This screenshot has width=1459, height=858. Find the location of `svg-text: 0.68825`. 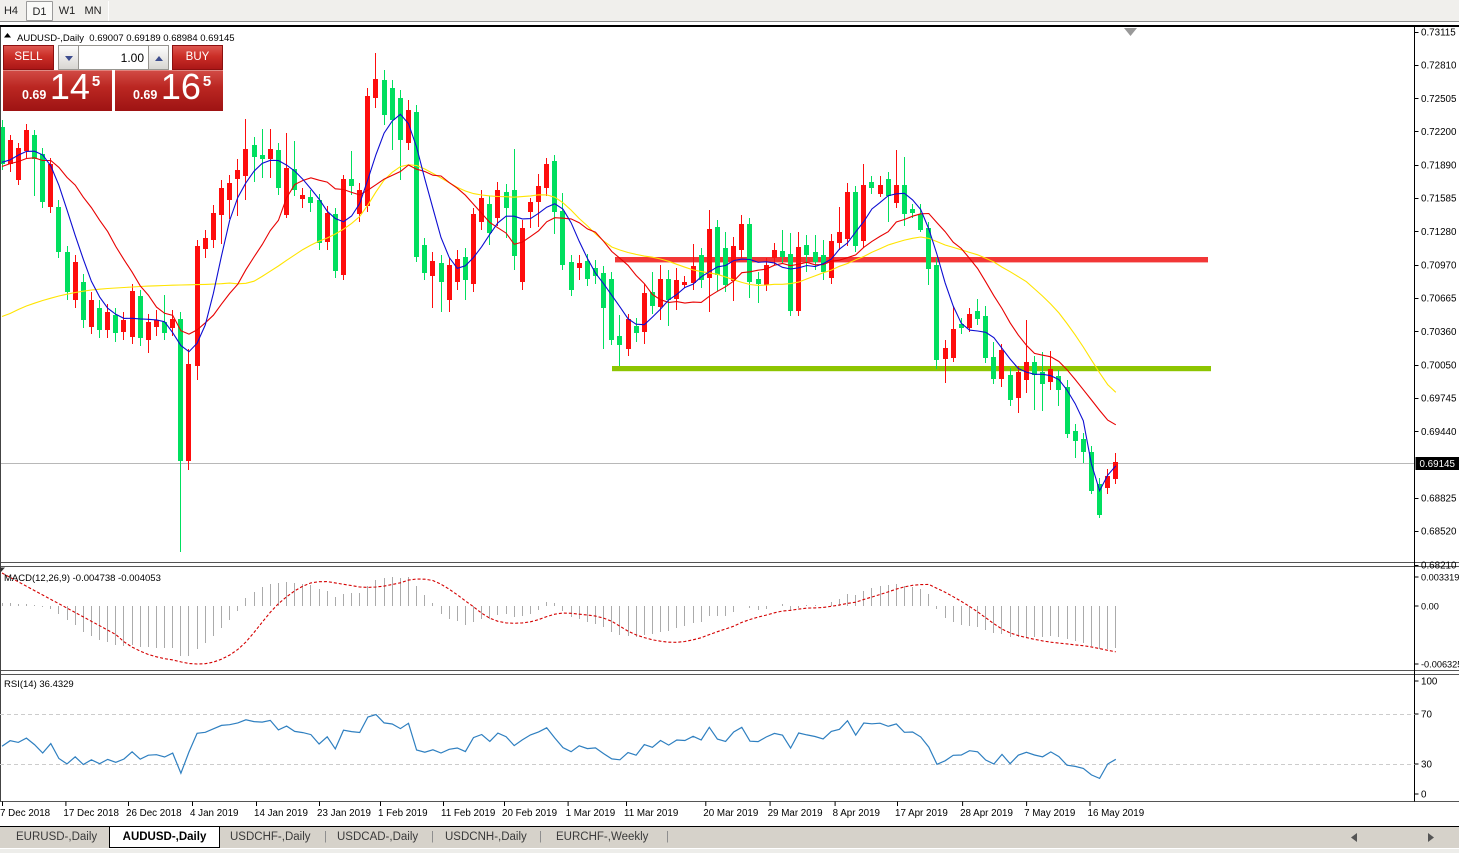

svg-text: 0.68825 is located at coordinates (1439, 499).